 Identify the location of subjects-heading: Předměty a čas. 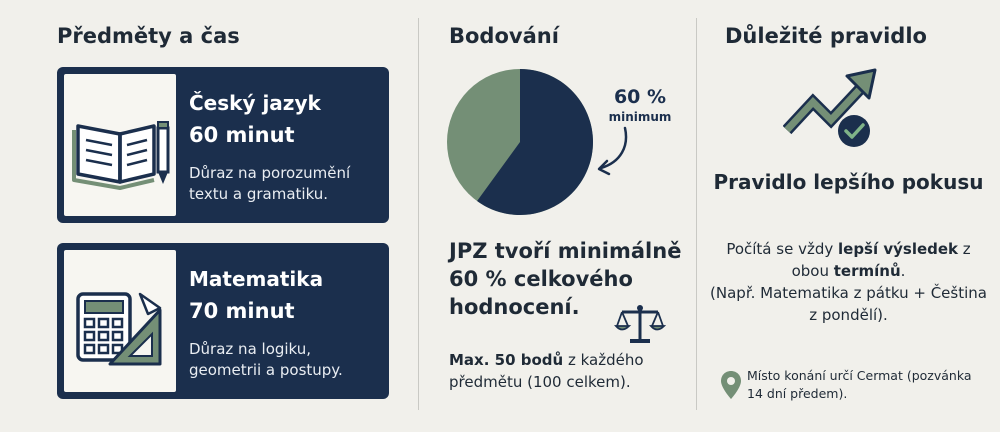
(148, 36).